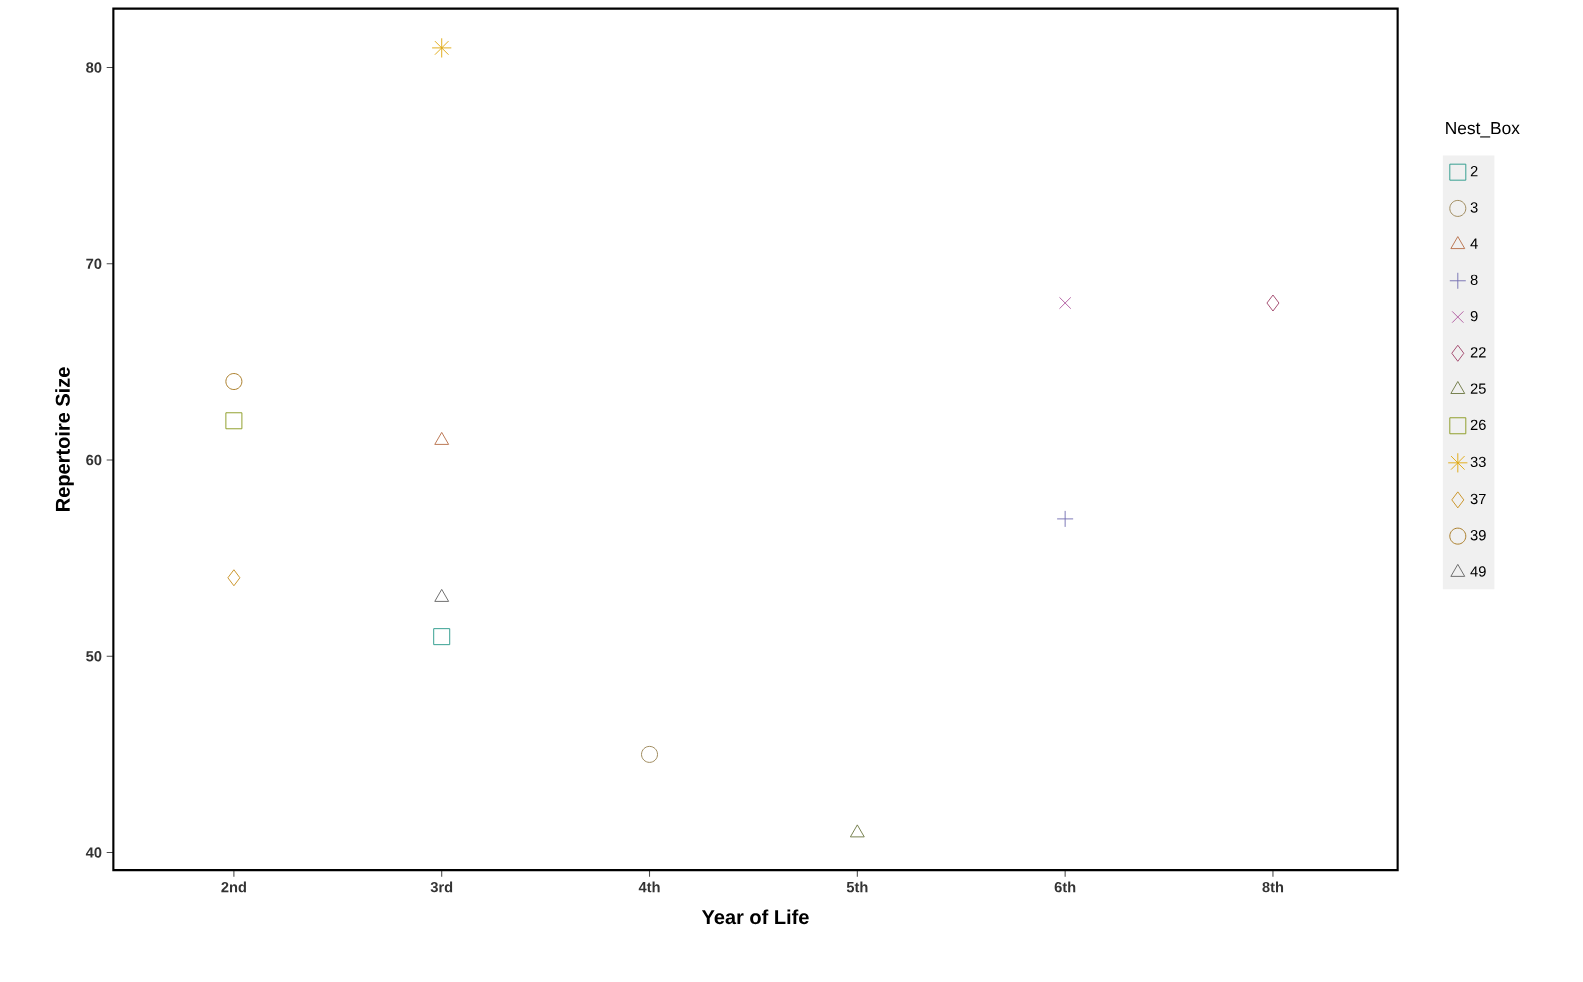 The width and height of the screenshot is (1583, 982). I want to click on x-axis-title: Year of Life, so click(755, 917).